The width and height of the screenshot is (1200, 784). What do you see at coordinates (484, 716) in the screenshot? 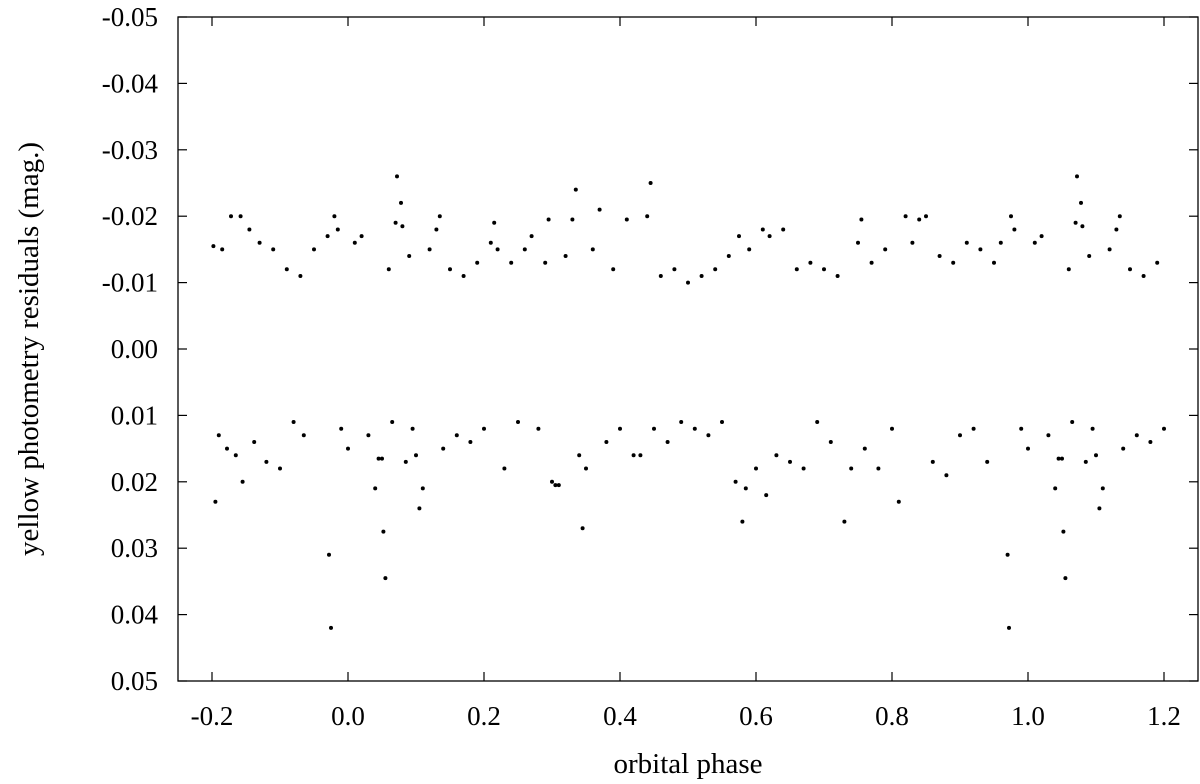
I see `x-tick-label: 0.2` at bounding box center [484, 716].